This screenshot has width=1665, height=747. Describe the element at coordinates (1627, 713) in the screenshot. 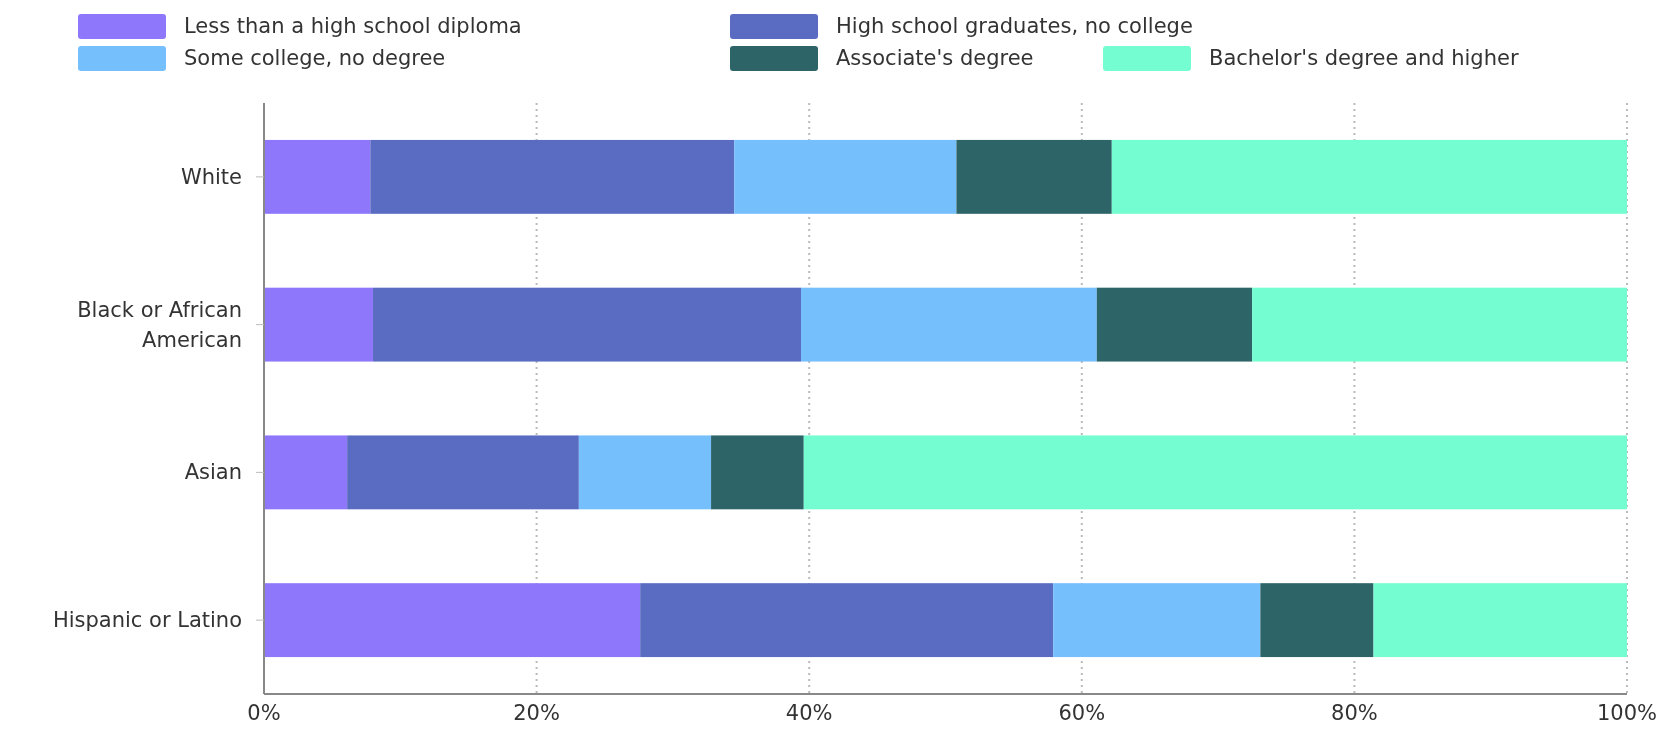

I see `x-tick-label: 100%` at that location.